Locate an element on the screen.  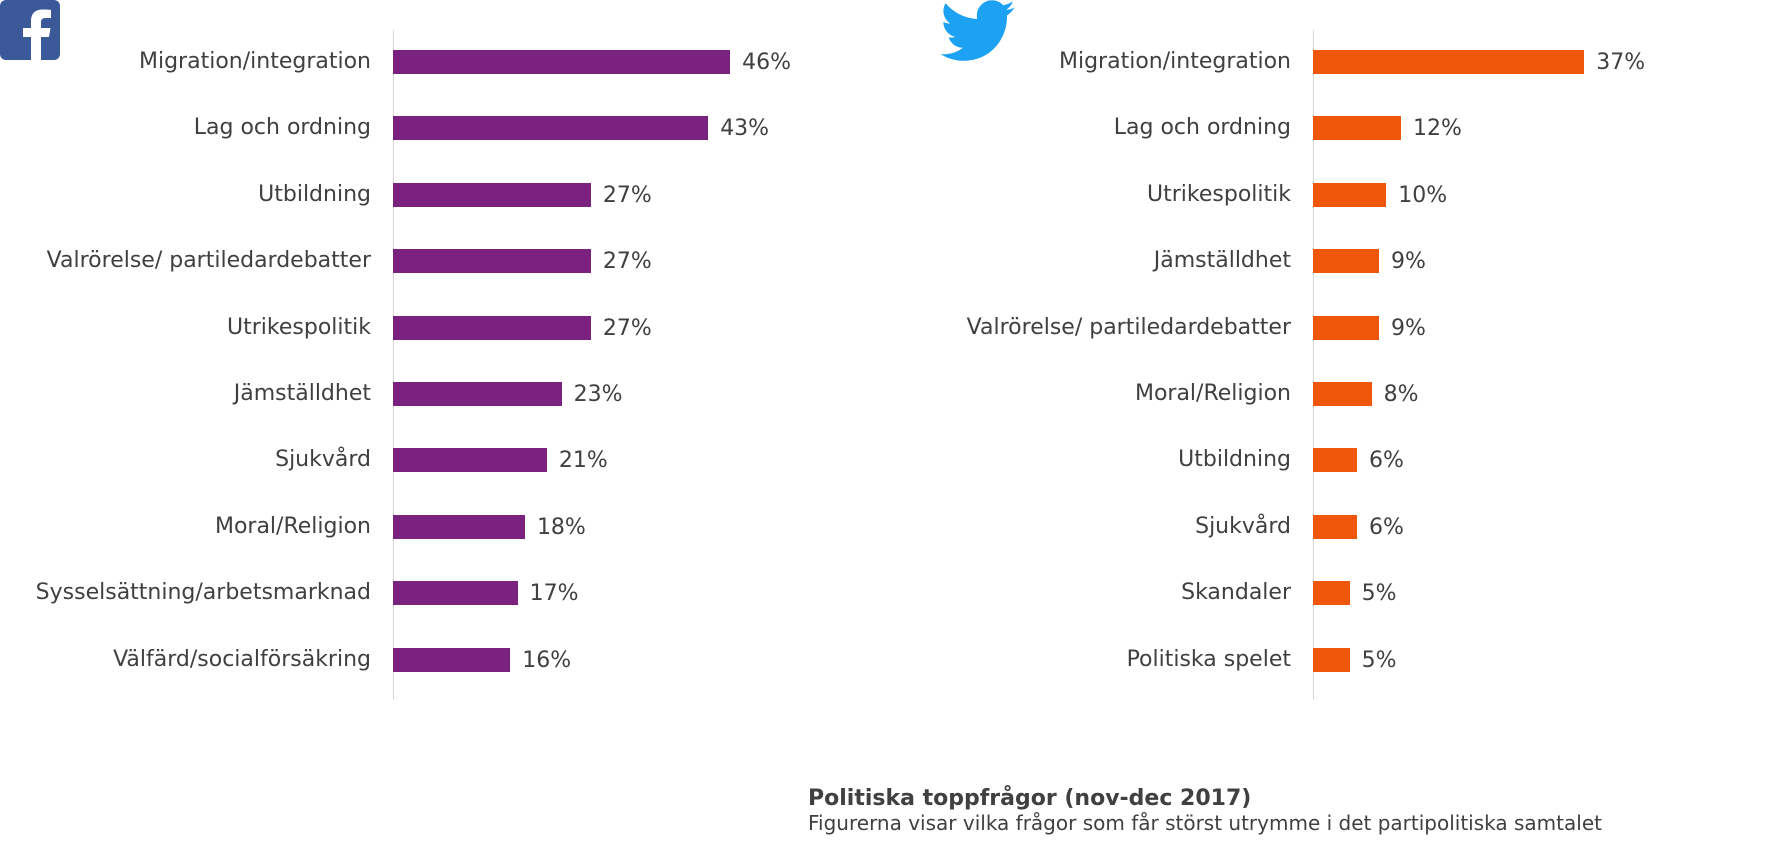
facebook-category-label: Sjukvård is located at coordinates (323, 460).